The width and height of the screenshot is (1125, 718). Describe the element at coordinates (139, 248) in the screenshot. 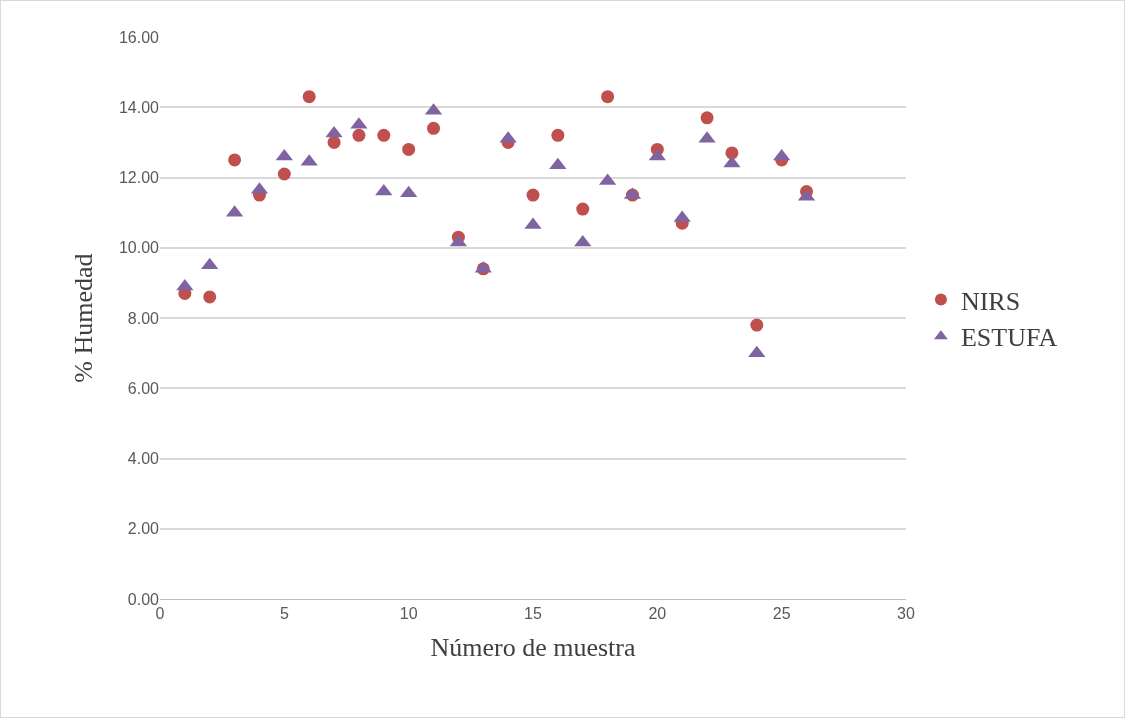

I see `y-tick-label: 10.00` at that location.